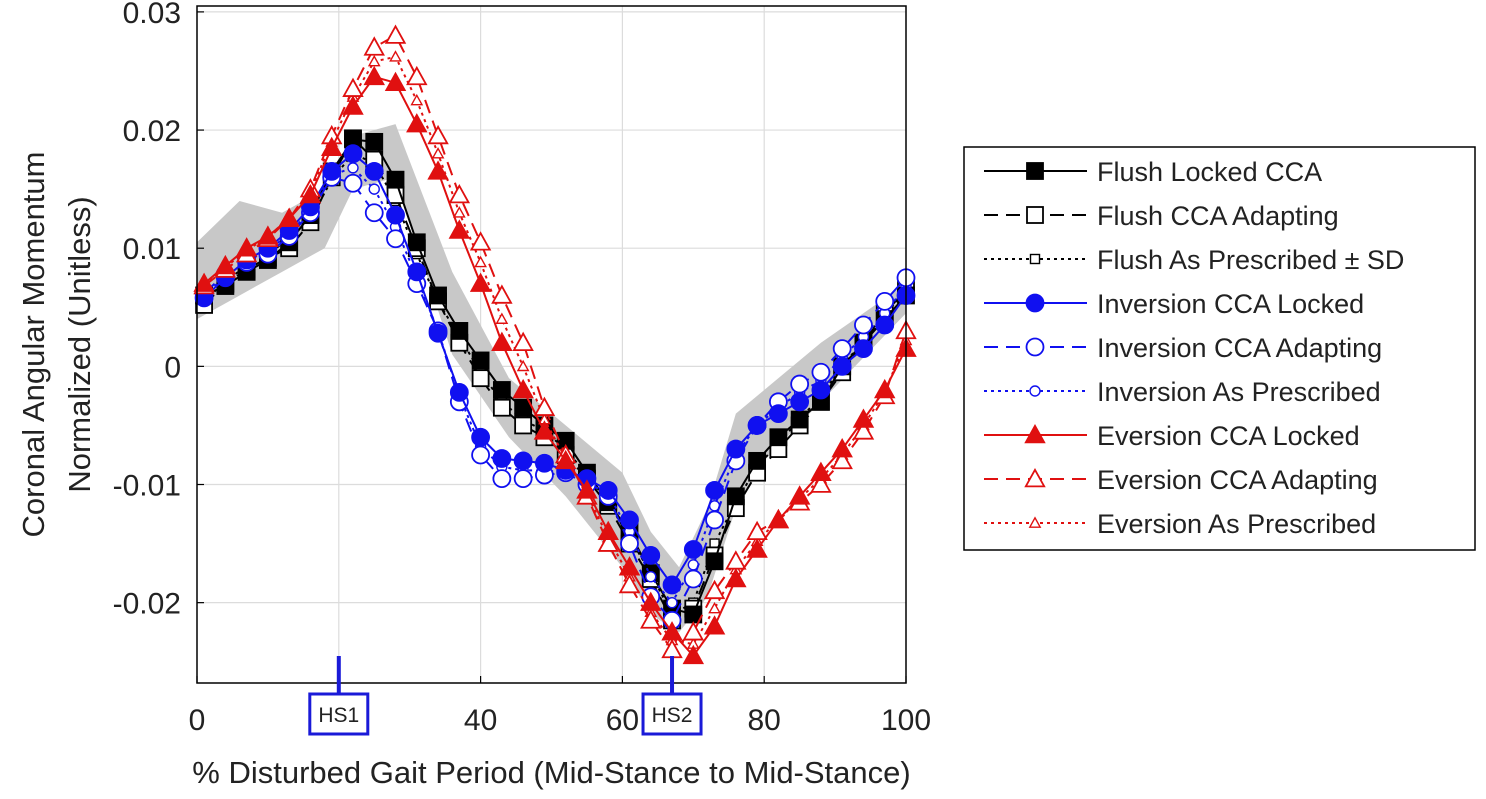 This screenshot has height=799, width=1486. Describe the element at coordinates (147, 604) in the screenshot. I see `y-tick-label: -0.02` at that location.